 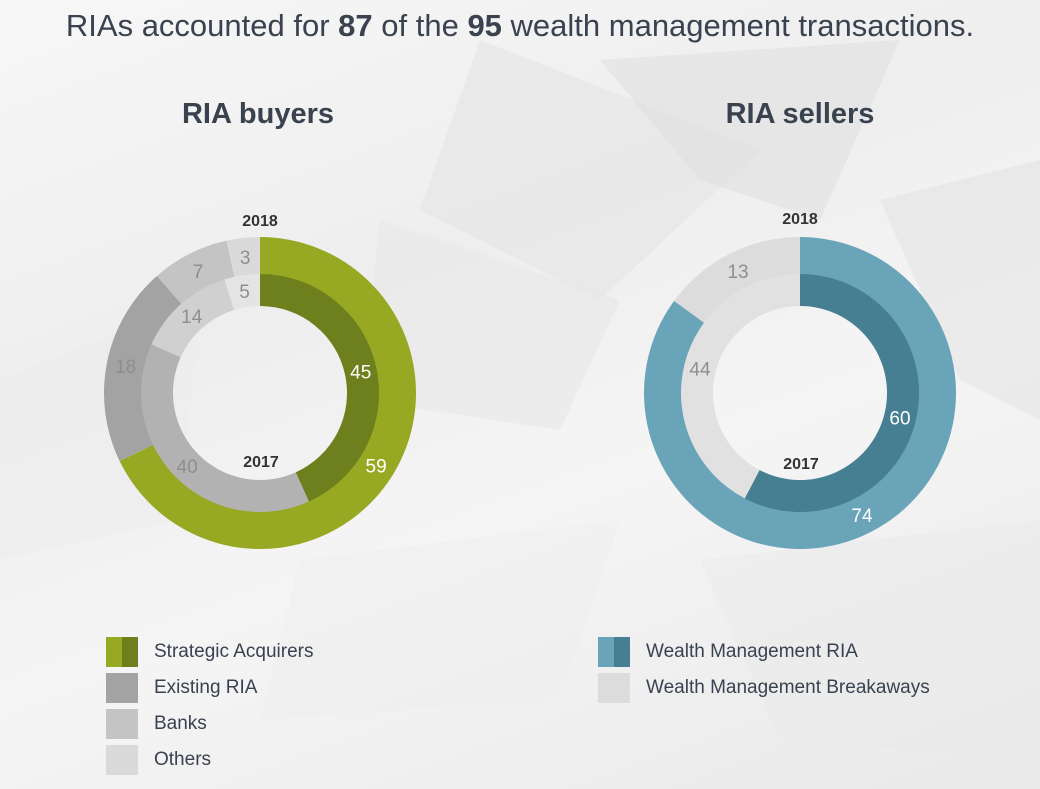 What do you see at coordinates (355, 25) in the screenshot?
I see `headline-count-ria: 87` at bounding box center [355, 25].